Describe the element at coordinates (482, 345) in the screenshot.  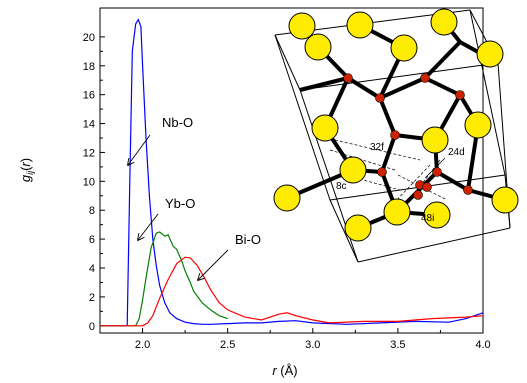
I see `x-tick-label: 4.0` at that location.